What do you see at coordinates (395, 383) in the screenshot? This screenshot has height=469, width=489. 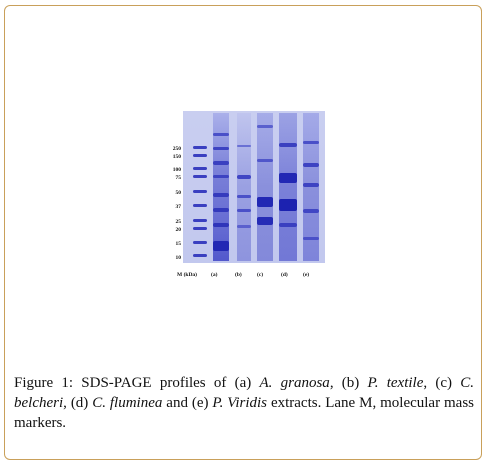 I see `species-b: P. textile` at bounding box center [395, 383].